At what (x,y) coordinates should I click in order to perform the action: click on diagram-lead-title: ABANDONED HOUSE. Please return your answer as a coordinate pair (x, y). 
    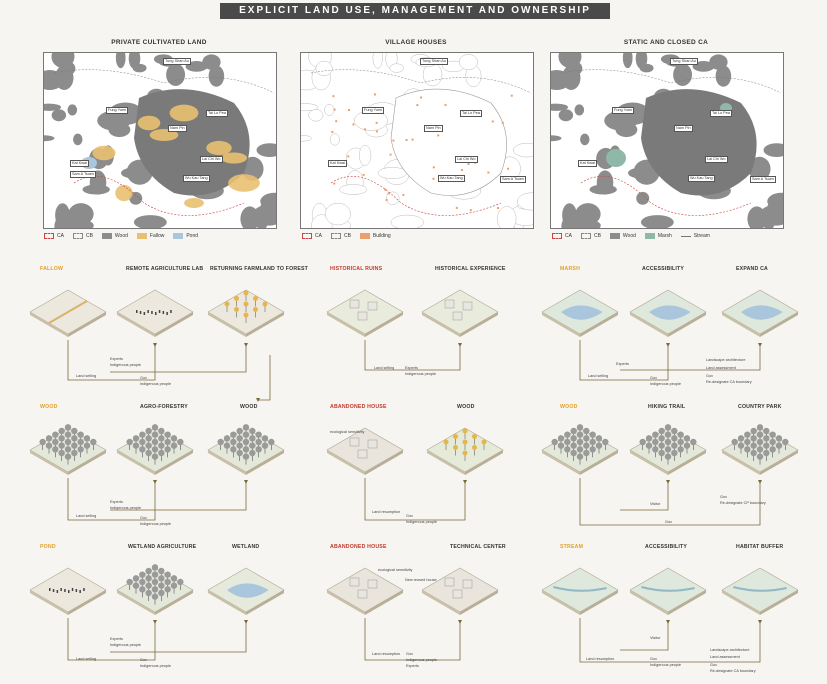
    Looking at the image, I should click on (358, 547).